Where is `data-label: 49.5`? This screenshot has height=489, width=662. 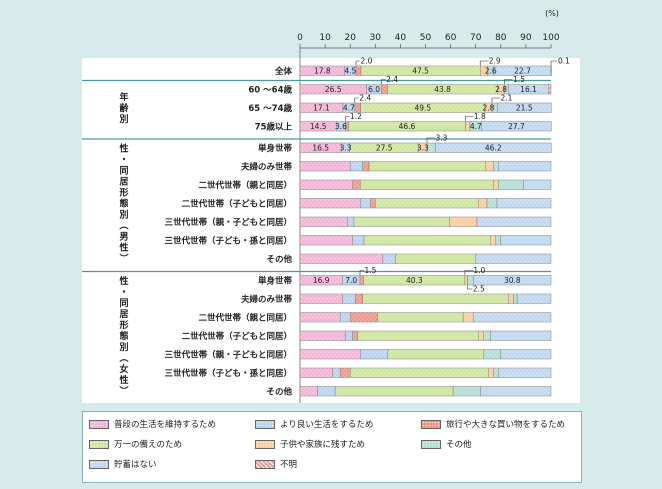 data-label: 49.5 is located at coordinates (423, 108).